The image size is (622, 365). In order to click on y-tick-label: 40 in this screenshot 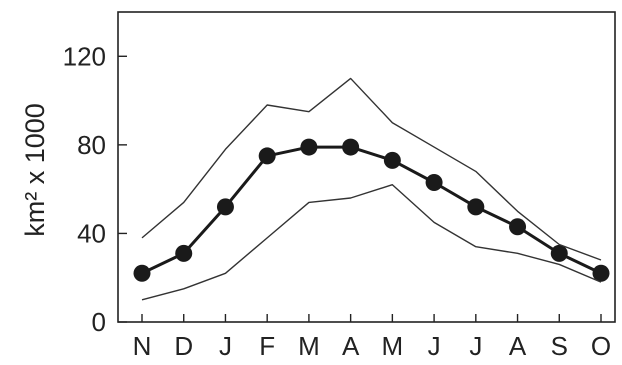, I will do `click(91, 233)`.